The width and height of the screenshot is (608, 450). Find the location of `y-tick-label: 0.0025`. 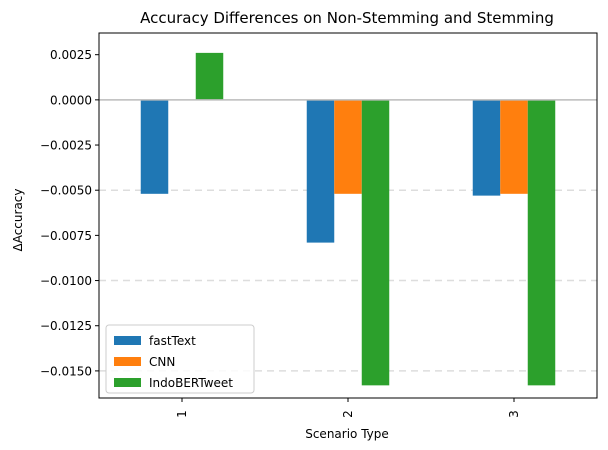

y-tick-label: 0.0025 is located at coordinates (71, 55).